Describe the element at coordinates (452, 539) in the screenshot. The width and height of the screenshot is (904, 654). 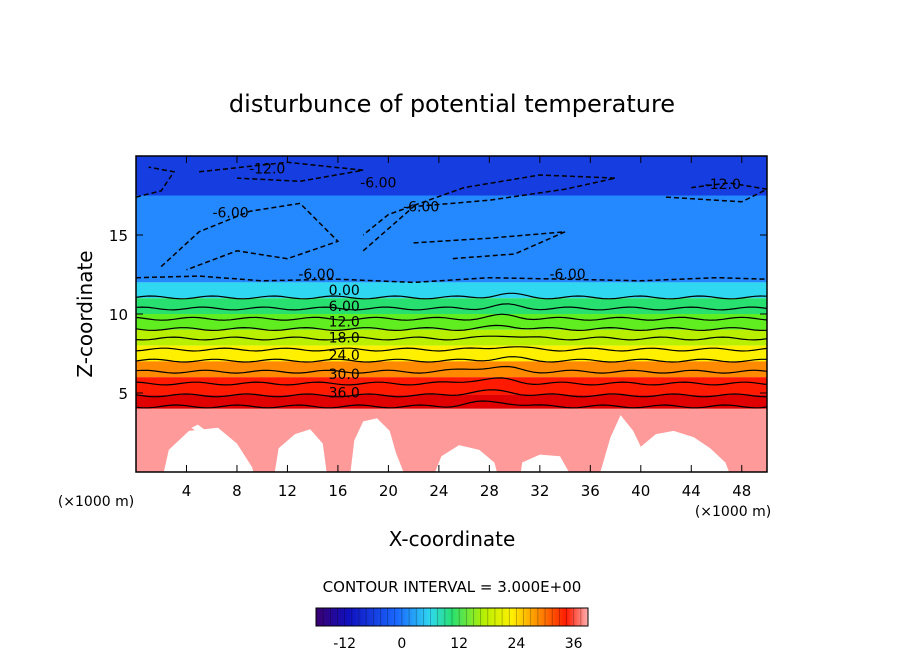
I see `x-axis-label: X-coordinate` at that location.